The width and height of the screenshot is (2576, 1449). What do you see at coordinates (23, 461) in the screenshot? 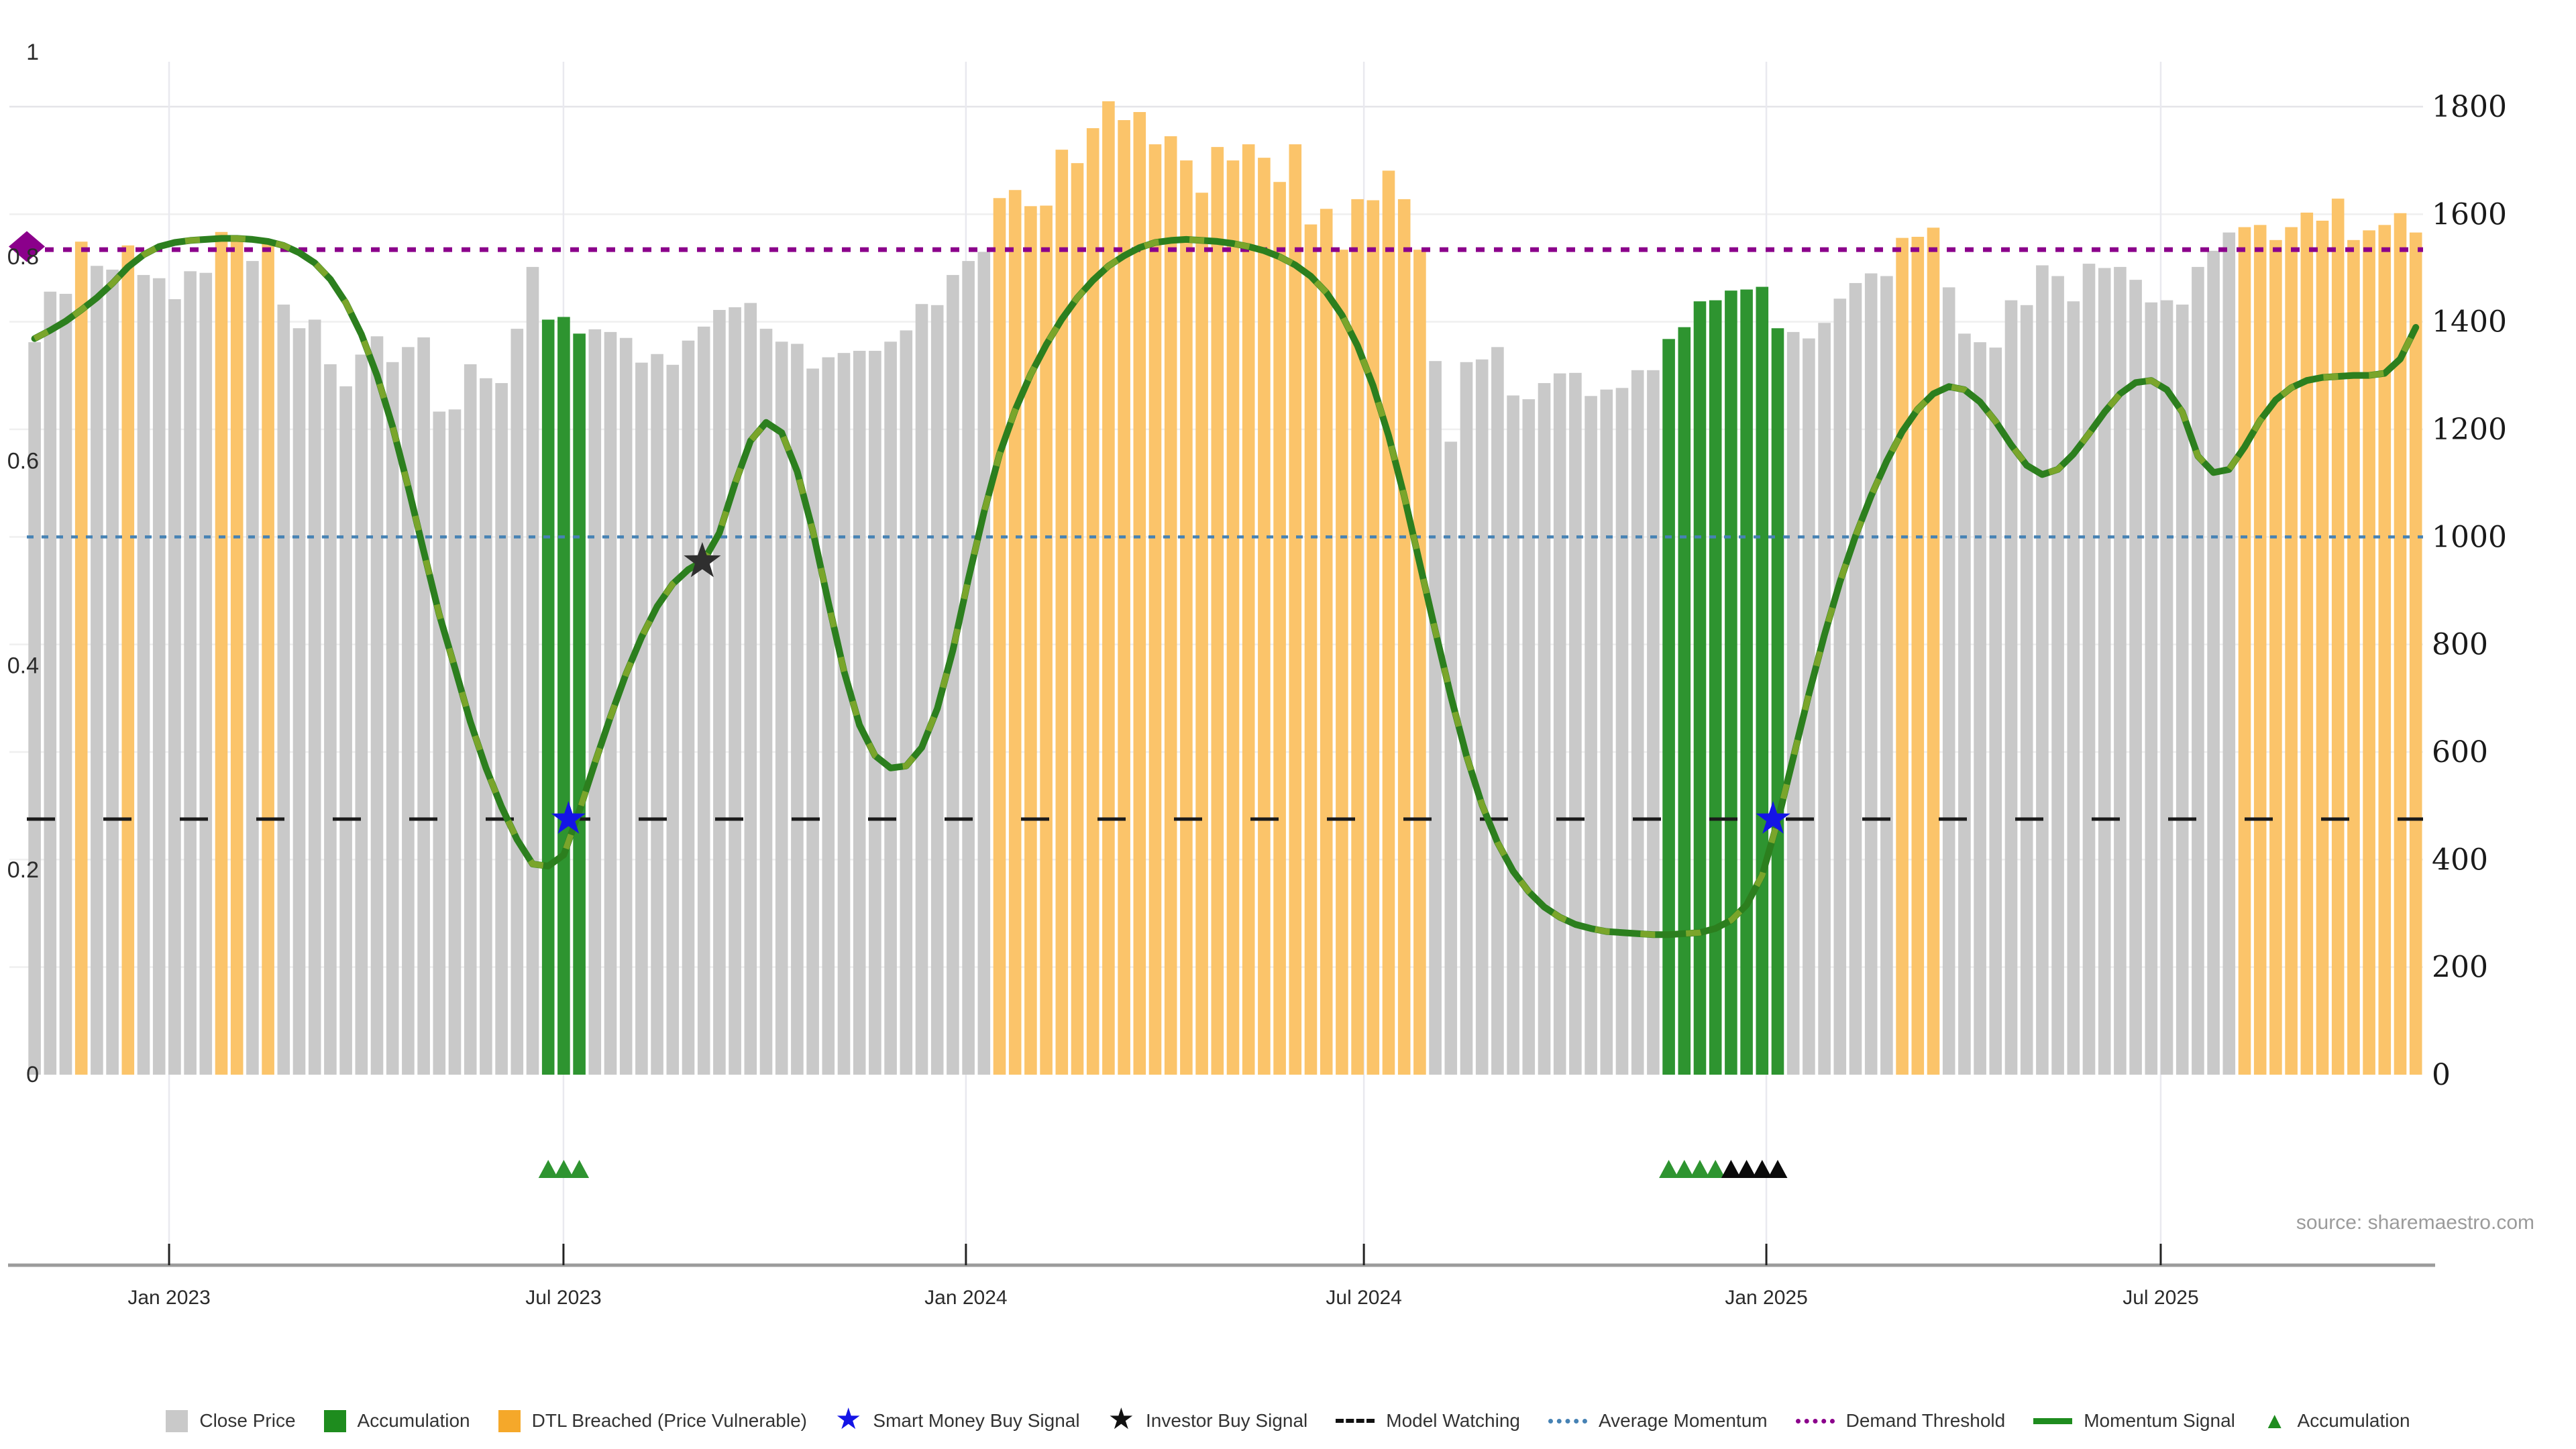
I see `left-axis-tick-label: 0.6` at bounding box center [23, 461].